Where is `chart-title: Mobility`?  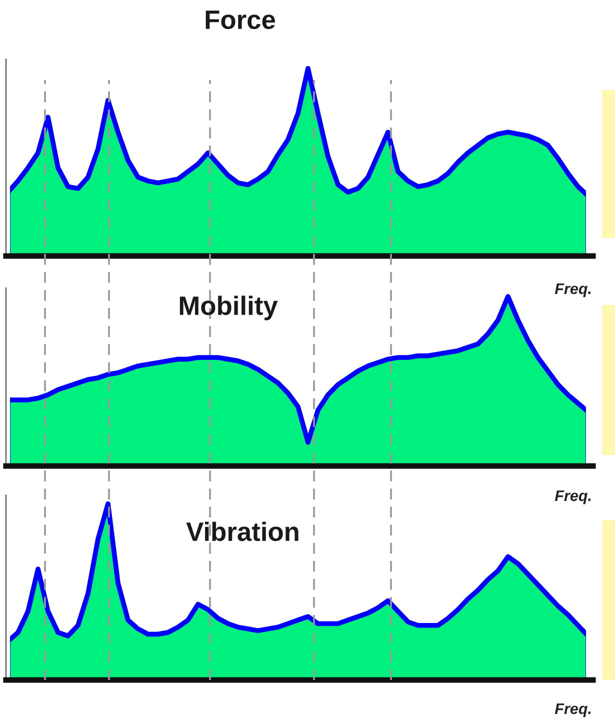
chart-title: Mobility is located at coordinates (229, 308).